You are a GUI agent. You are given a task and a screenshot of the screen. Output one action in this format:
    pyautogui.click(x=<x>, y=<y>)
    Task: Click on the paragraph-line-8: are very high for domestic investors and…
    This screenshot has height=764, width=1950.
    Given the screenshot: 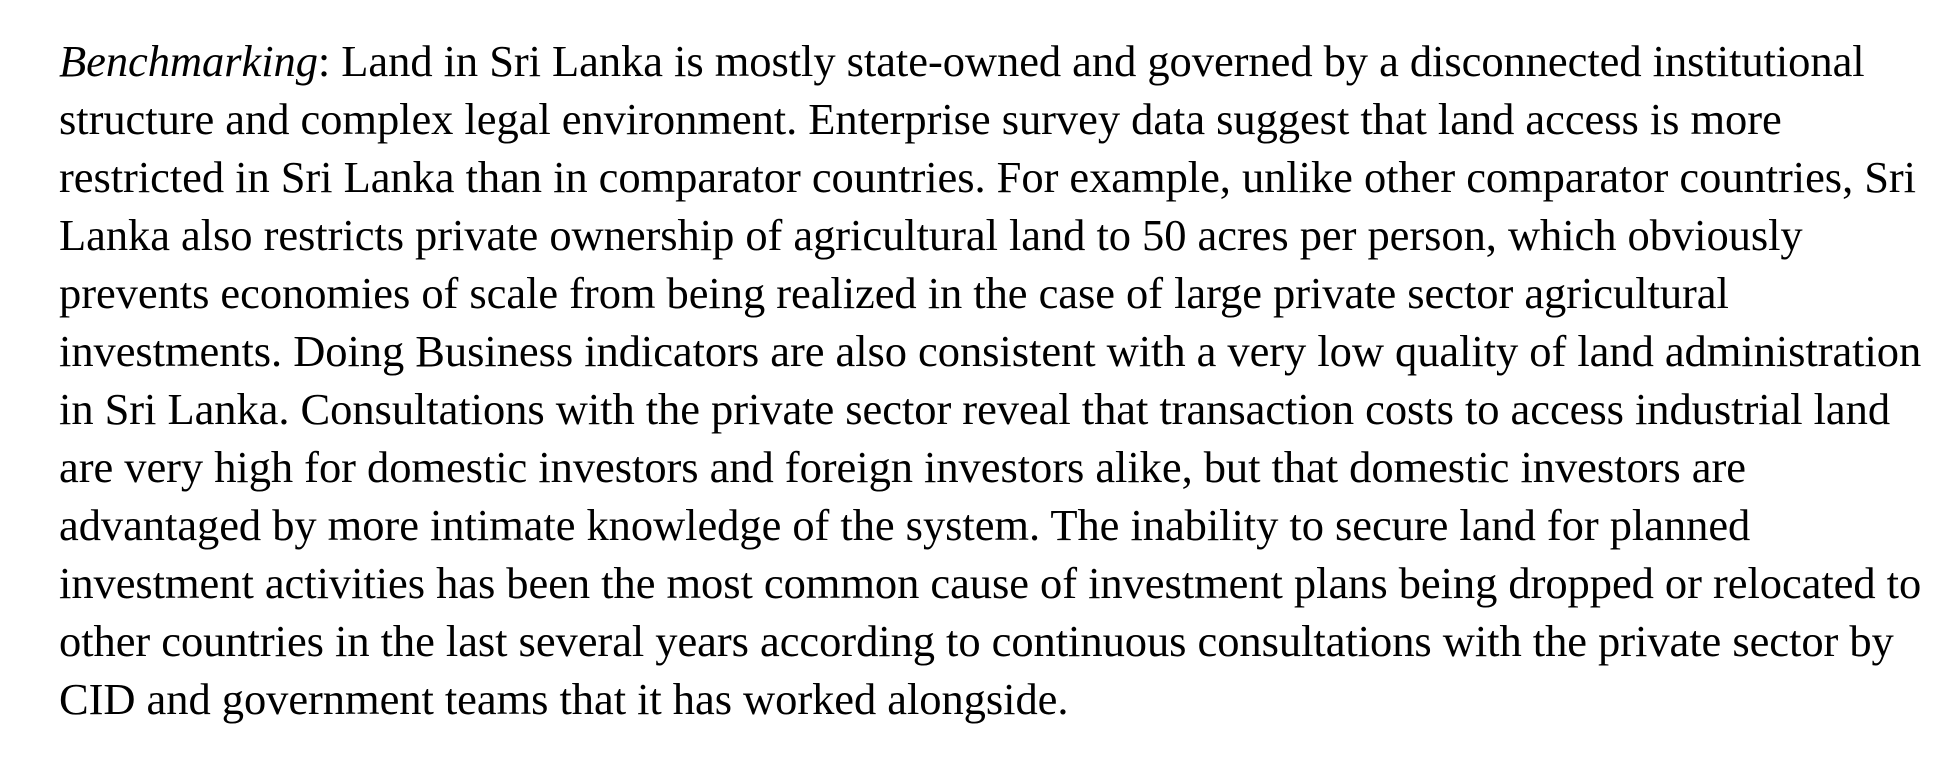 What is the action you would take?
    pyautogui.click(x=902, y=467)
    